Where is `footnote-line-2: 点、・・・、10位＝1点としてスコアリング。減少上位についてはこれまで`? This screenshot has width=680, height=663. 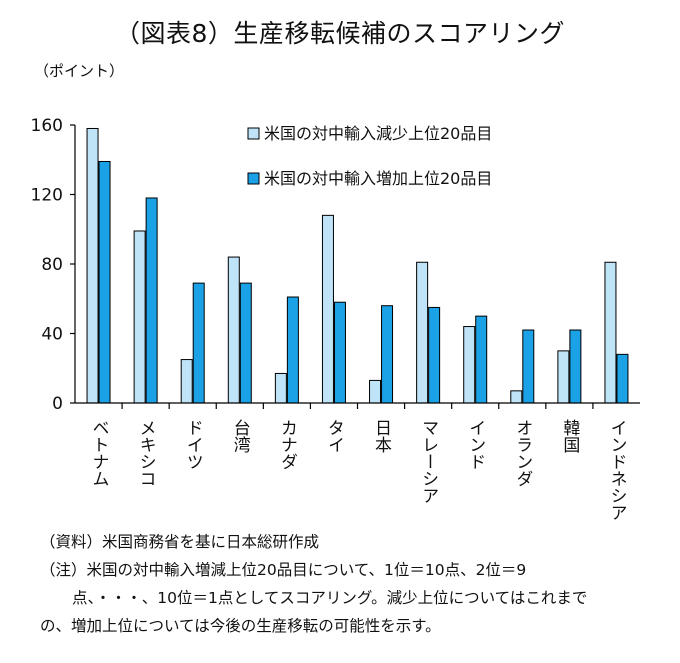
footnote-line-2: 点、・・・、10位＝1点としてスコアリング。減少上位についてはこれまで is located at coordinates (330, 598).